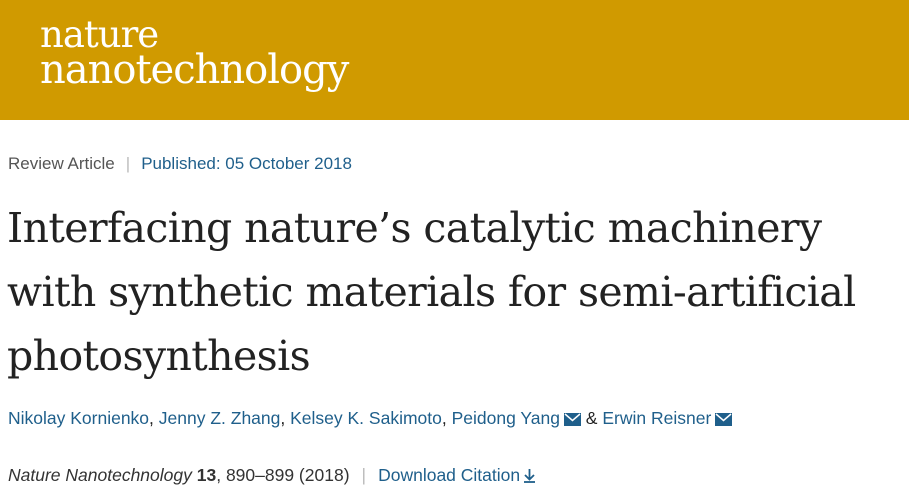 The height and width of the screenshot is (494, 909). Describe the element at coordinates (219, 418) in the screenshot. I see `author-link: Jenny Z. Zhang` at that location.